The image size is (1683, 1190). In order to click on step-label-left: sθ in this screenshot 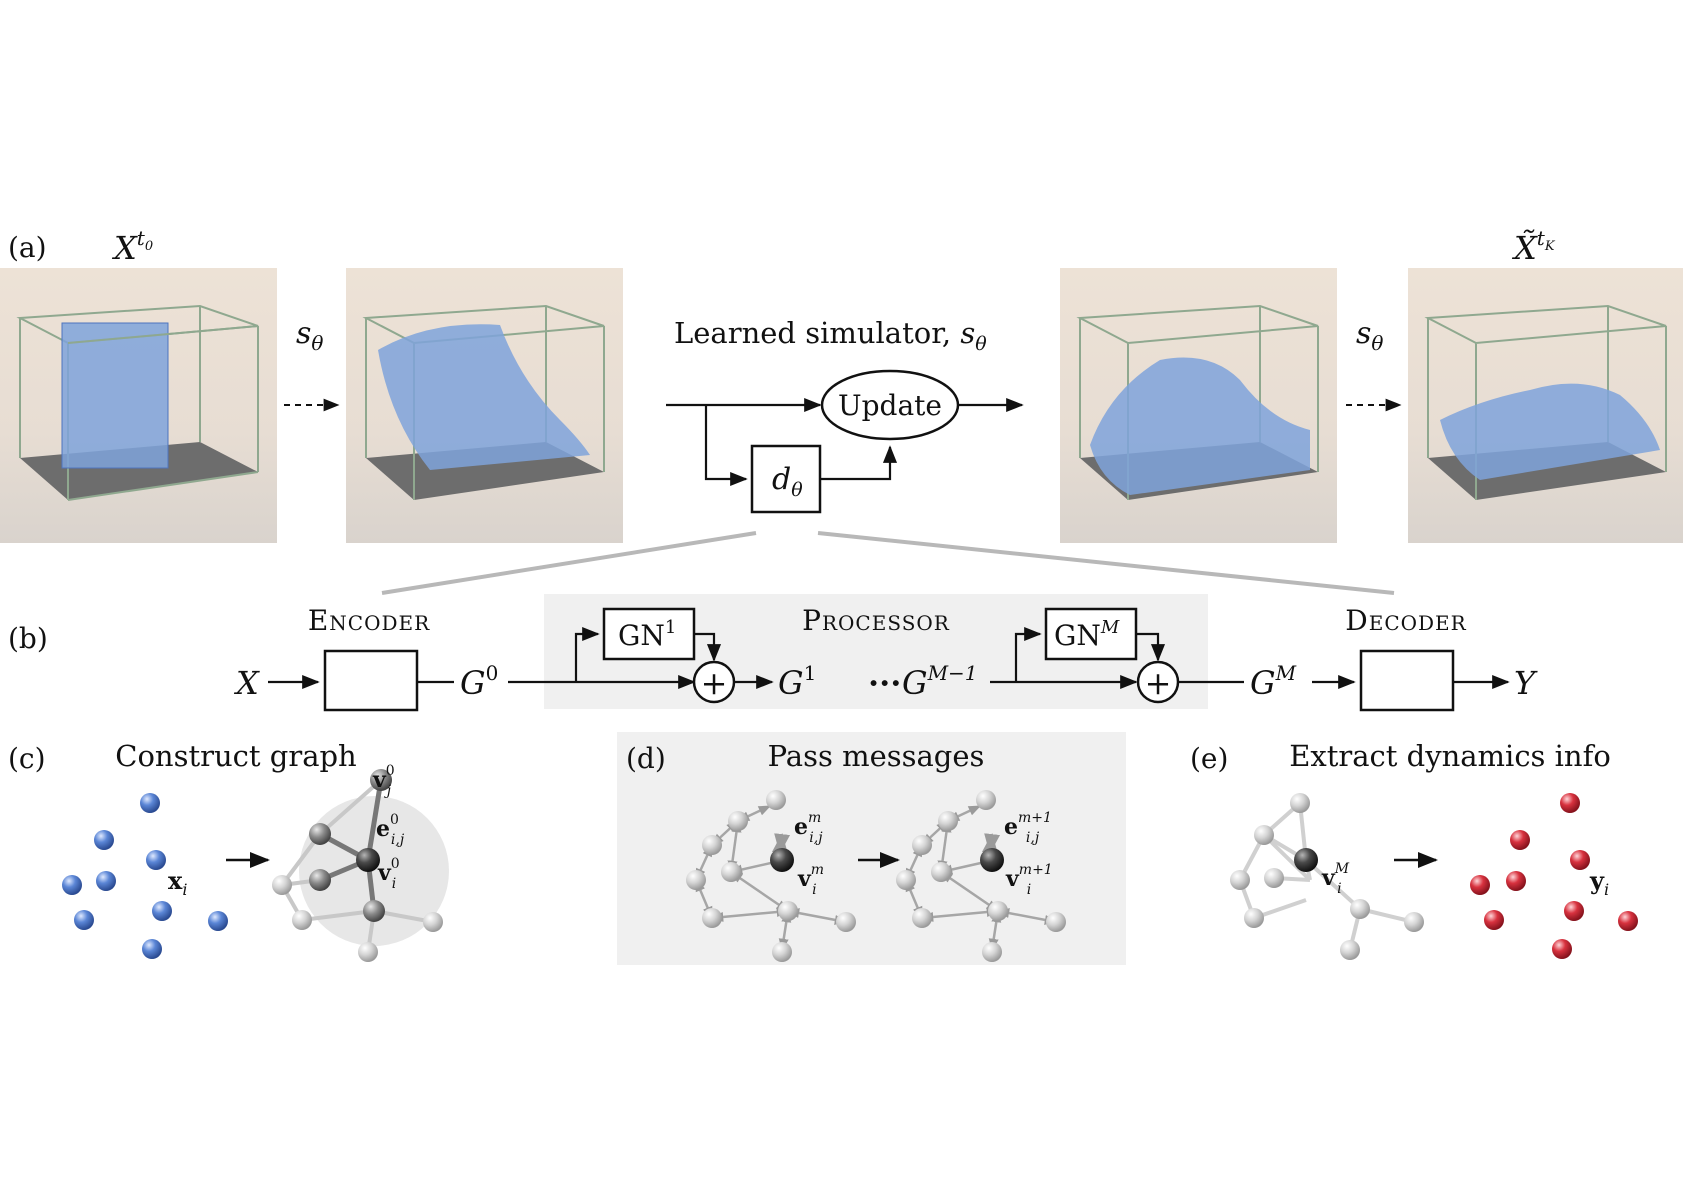, I will do `click(309, 335)`.